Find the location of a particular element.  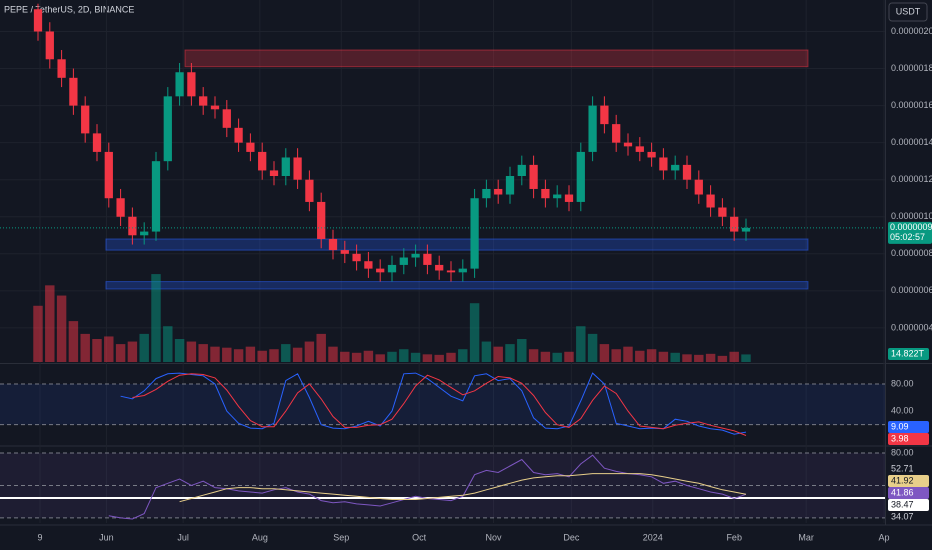

x-tick-label: Nov is located at coordinates (493, 537).